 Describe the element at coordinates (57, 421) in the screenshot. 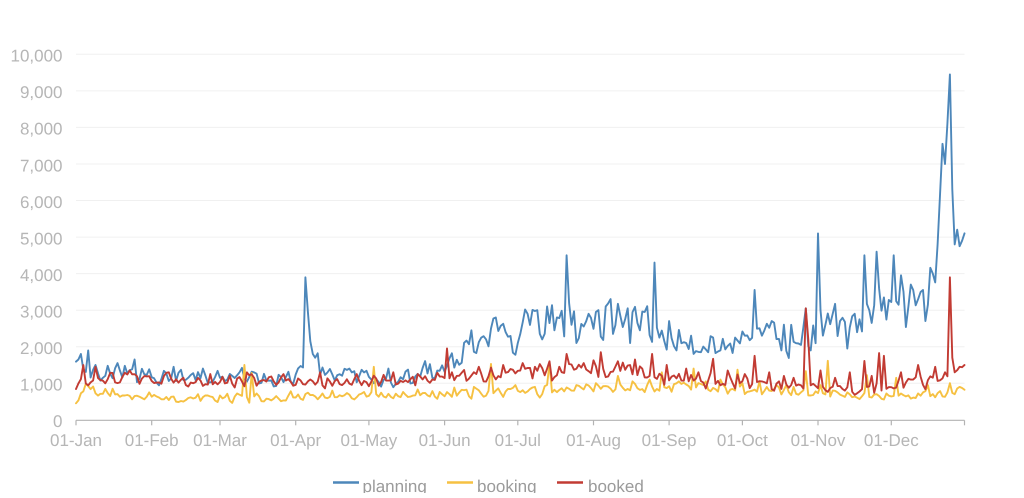

I see `svg-text: 0` at that location.